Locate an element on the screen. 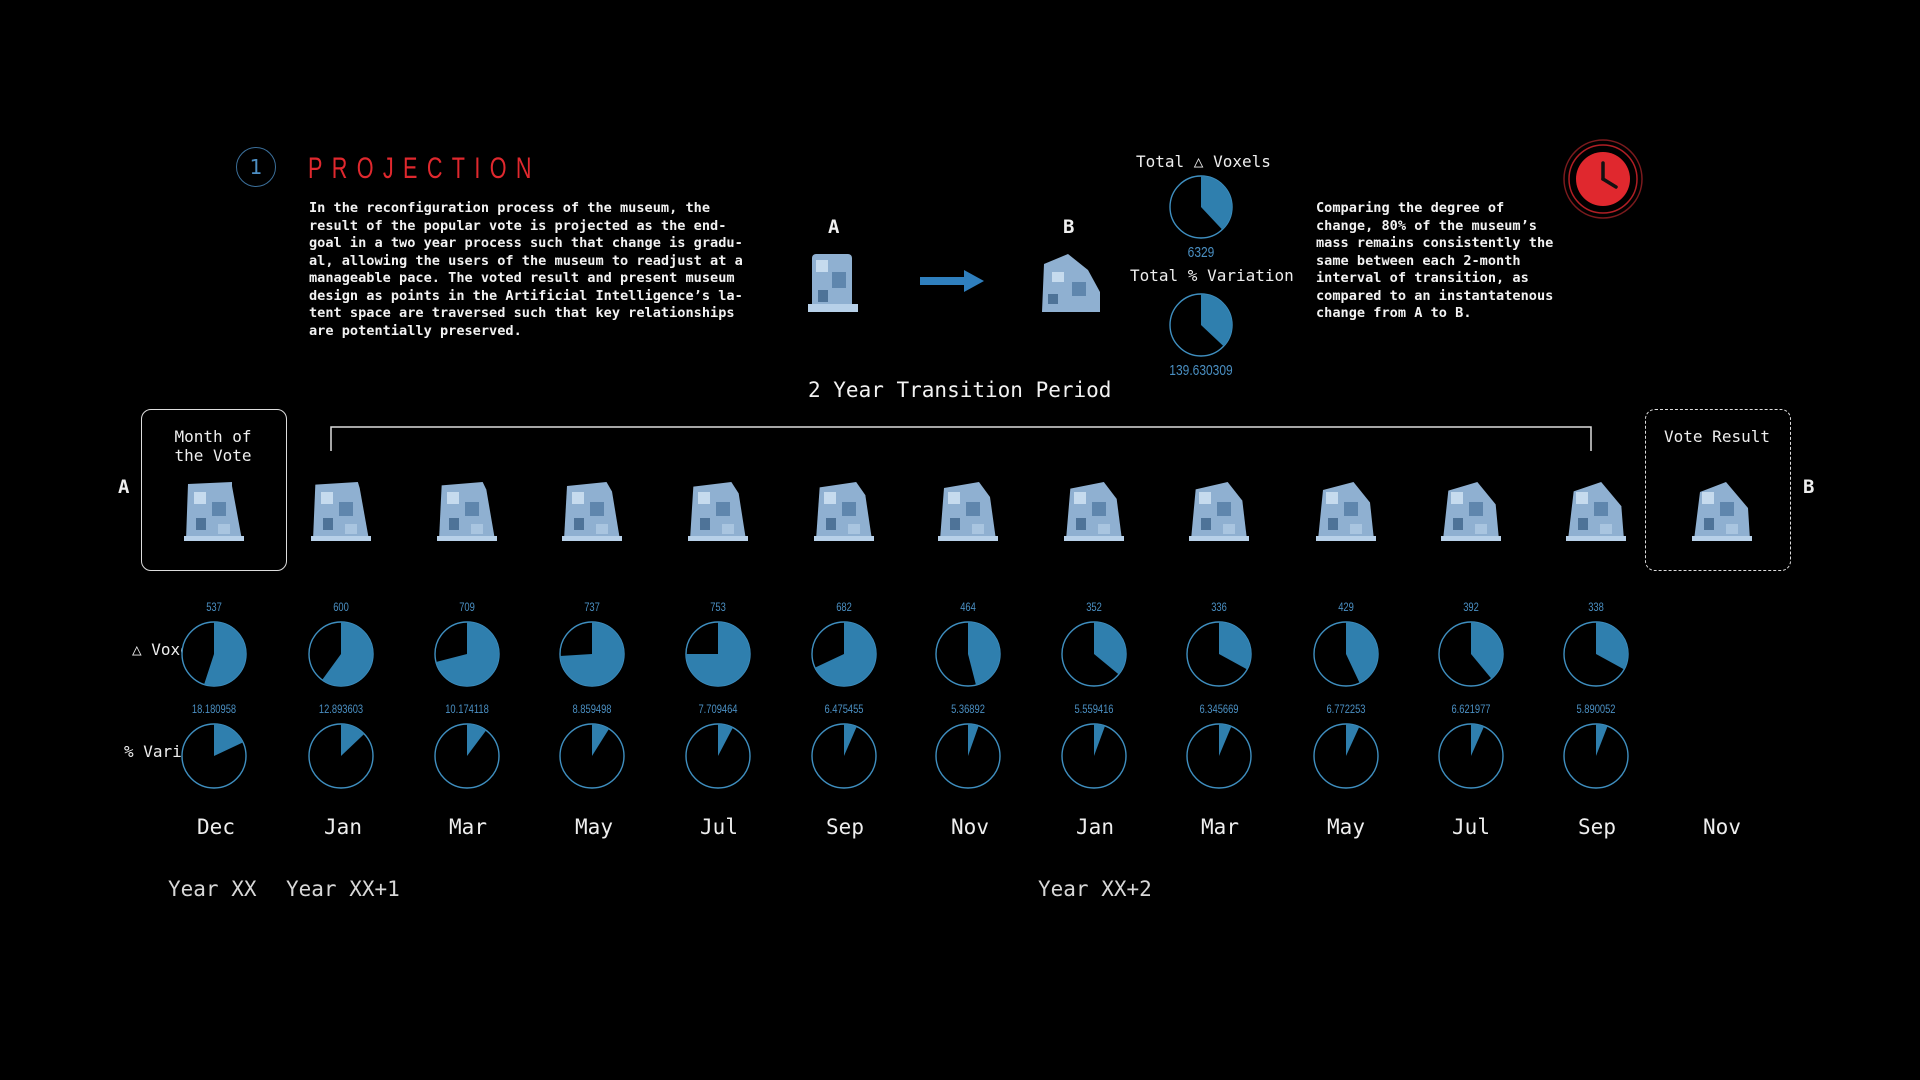 Image resolution: width=1920 pixels, height=1080 pixels. voxels-value-label: 338 is located at coordinates (1596, 607).